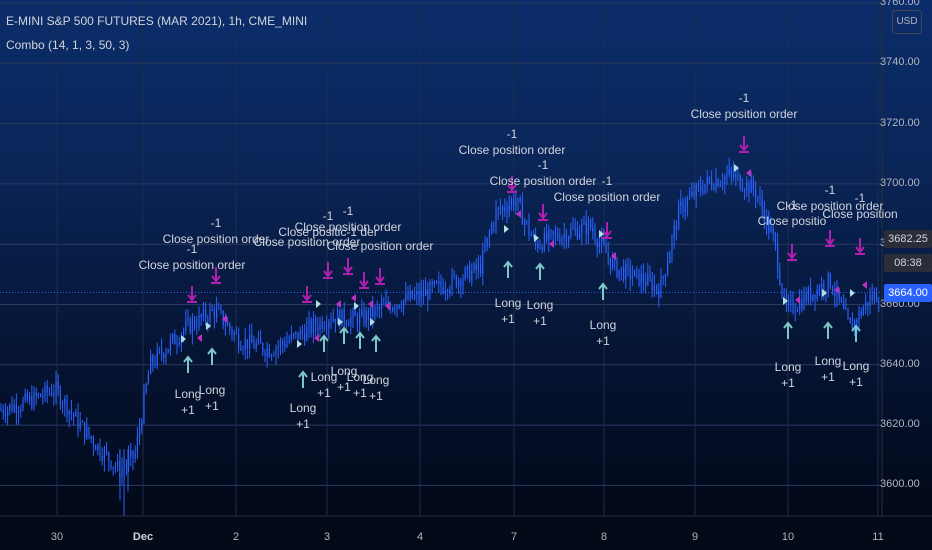  What do you see at coordinates (900, 4) in the screenshot?
I see `price-tick-label: 3760.00` at bounding box center [900, 4].